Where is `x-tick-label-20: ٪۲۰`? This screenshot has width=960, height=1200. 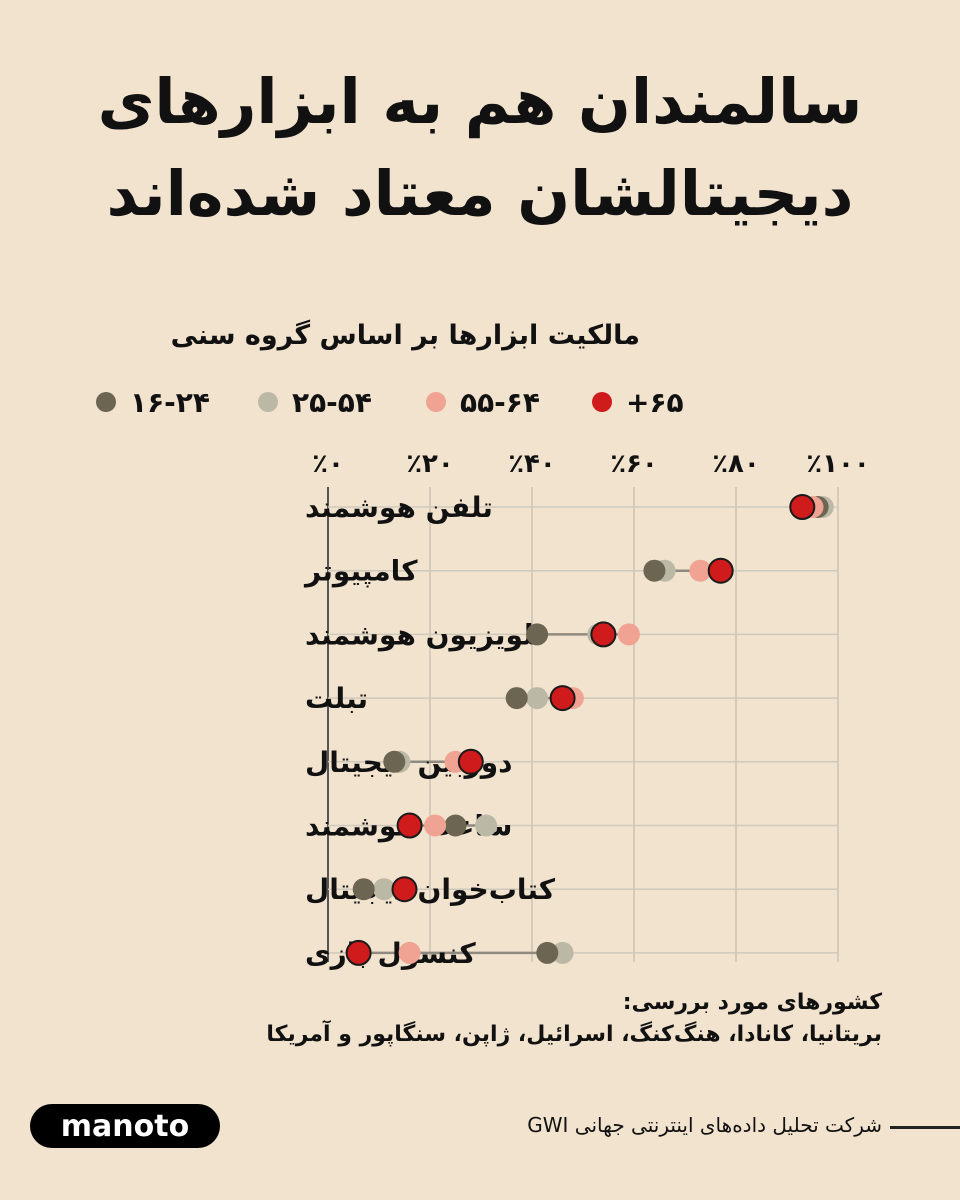 x-tick-label-20: ٪۲۰ is located at coordinates (430, 464).